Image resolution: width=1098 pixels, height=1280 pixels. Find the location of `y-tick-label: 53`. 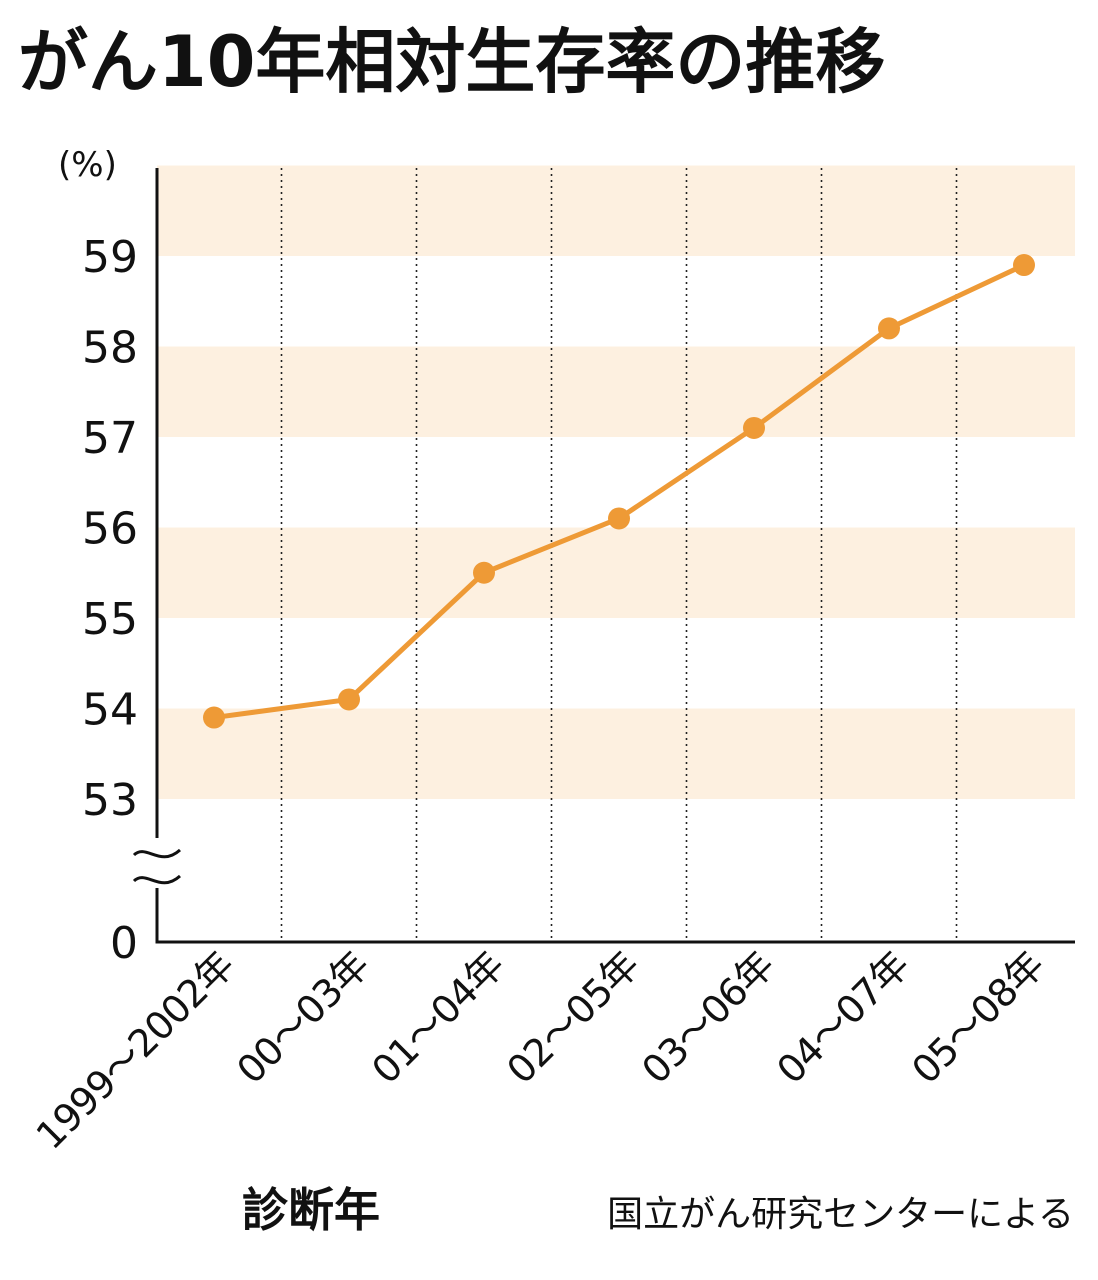

y-tick-label: 53 is located at coordinates (110, 800).